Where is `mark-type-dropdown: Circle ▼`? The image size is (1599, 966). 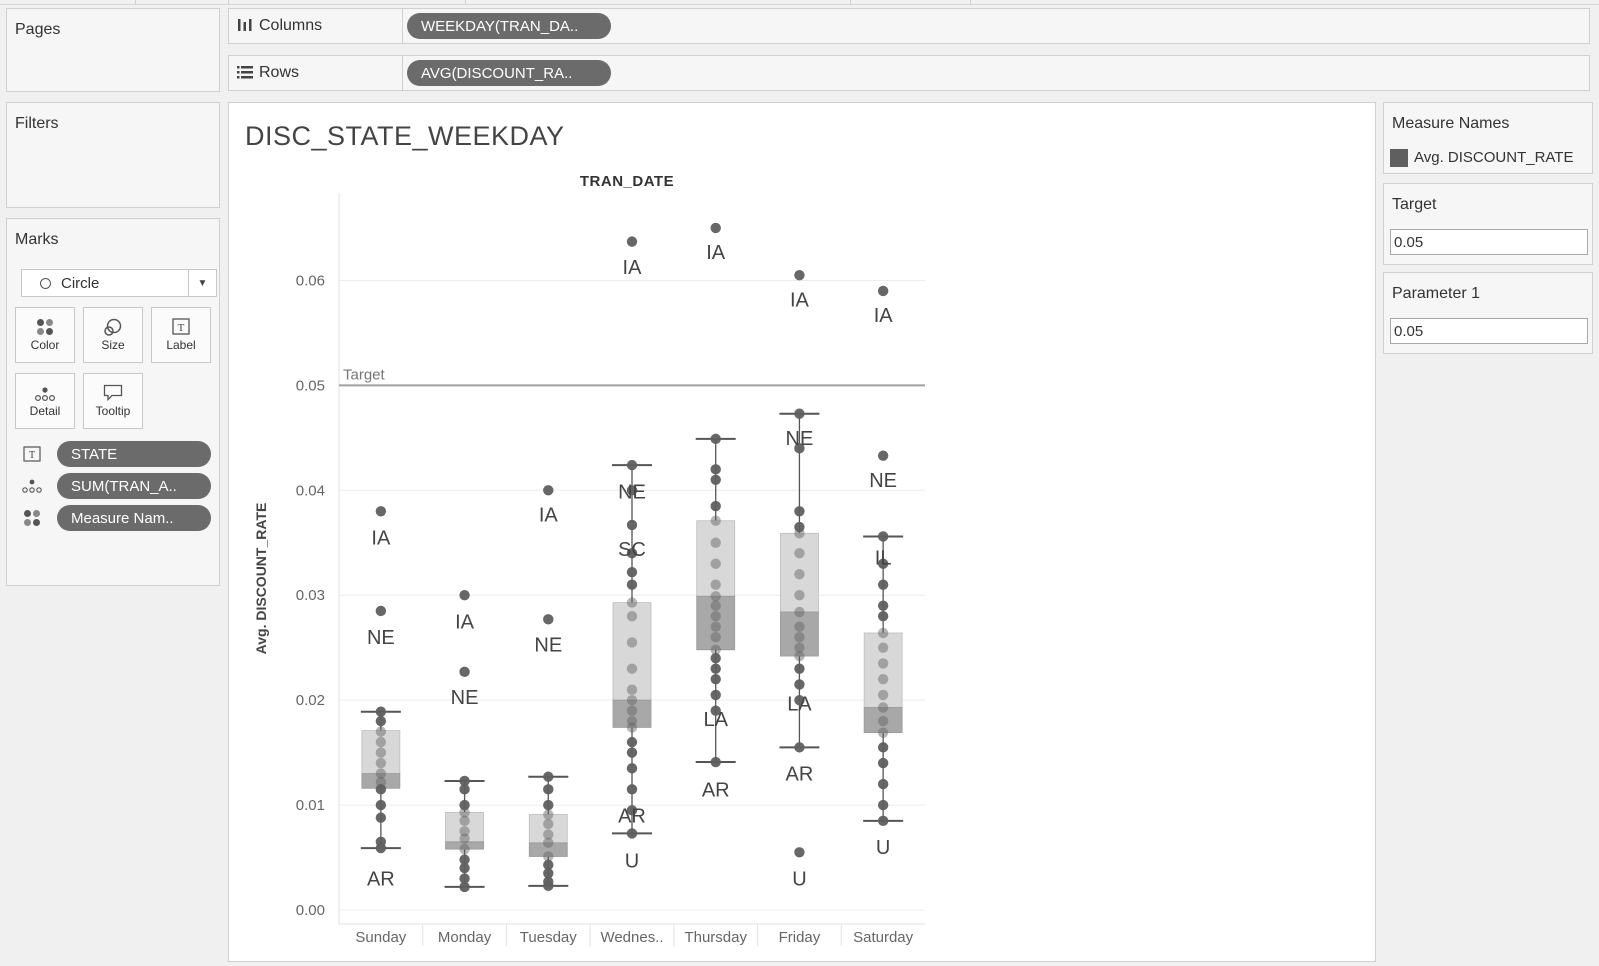
mark-type-dropdown: Circle ▼ is located at coordinates (119, 283).